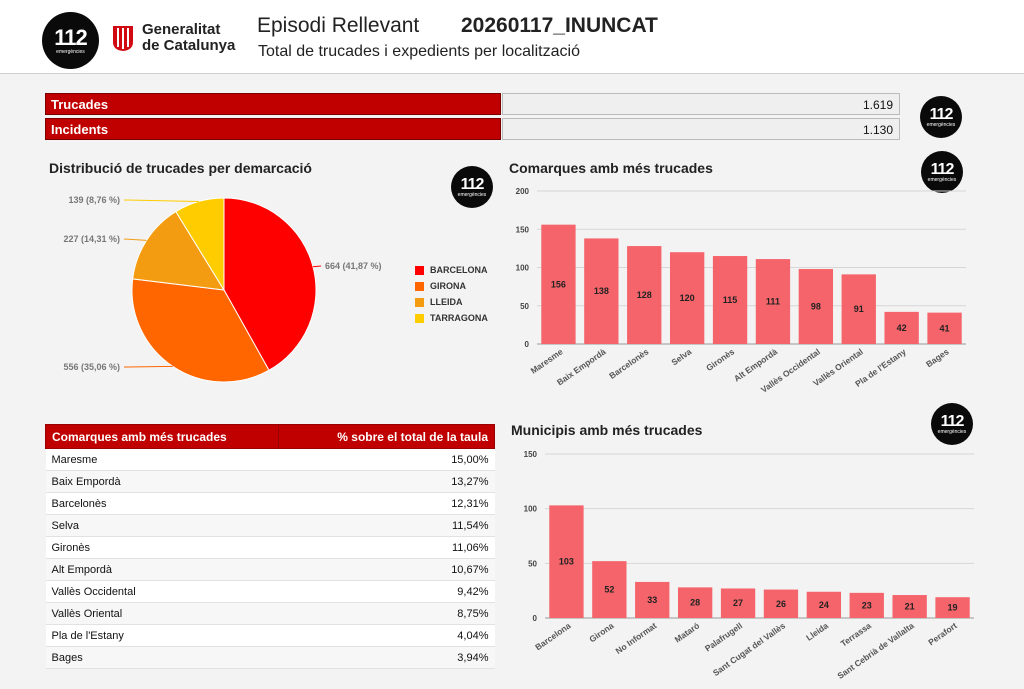  I want to click on pie-legend: BARCELONA GIRONA LLEIDA TARRAGONA, so click(451, 294).